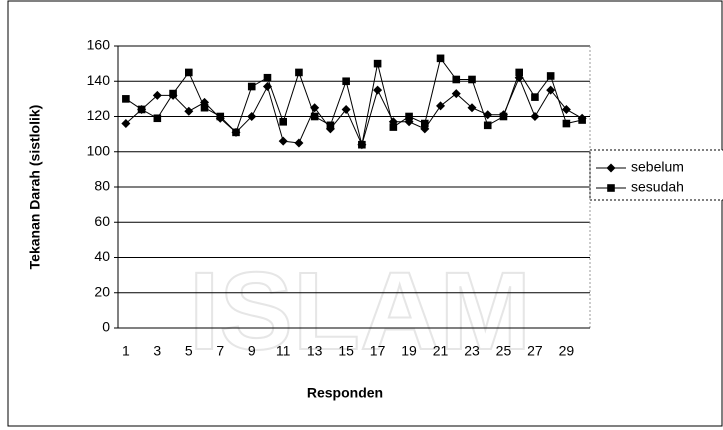 The height and width of the screenshot is (430, 723). I want to click on y-tick-label: 160, so click(99, 45).